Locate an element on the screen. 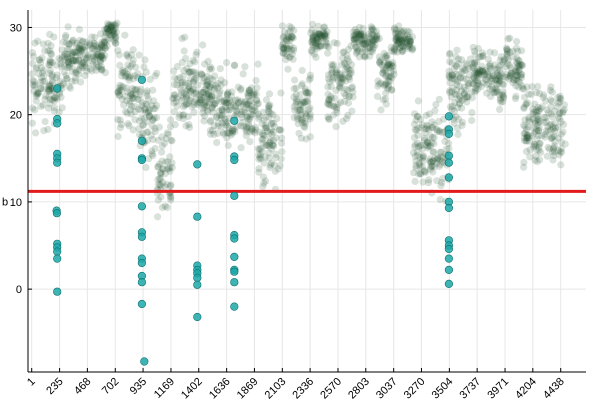 This screenshot has height=400, width=600. x-tick-label: 468 is located at coordinates (82, 386).